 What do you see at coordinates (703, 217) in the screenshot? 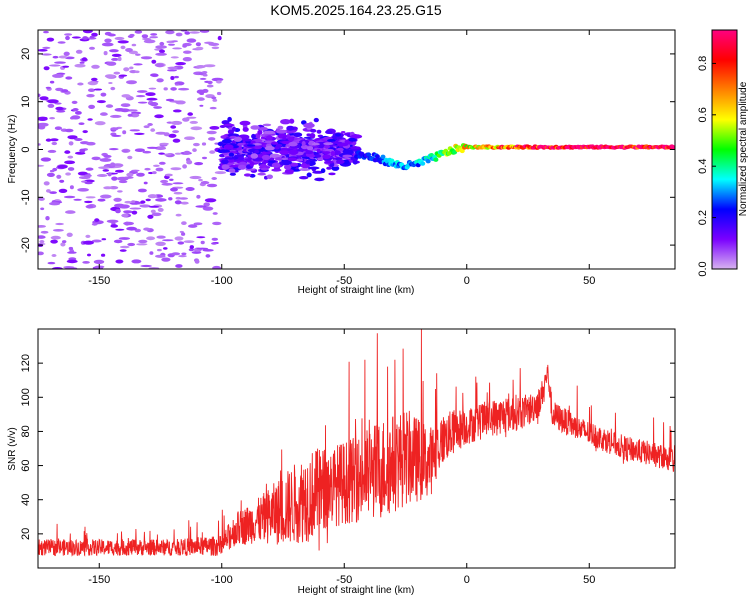
I see `colorbar-tick-label: 0.2` at bounding box center [703, 217].